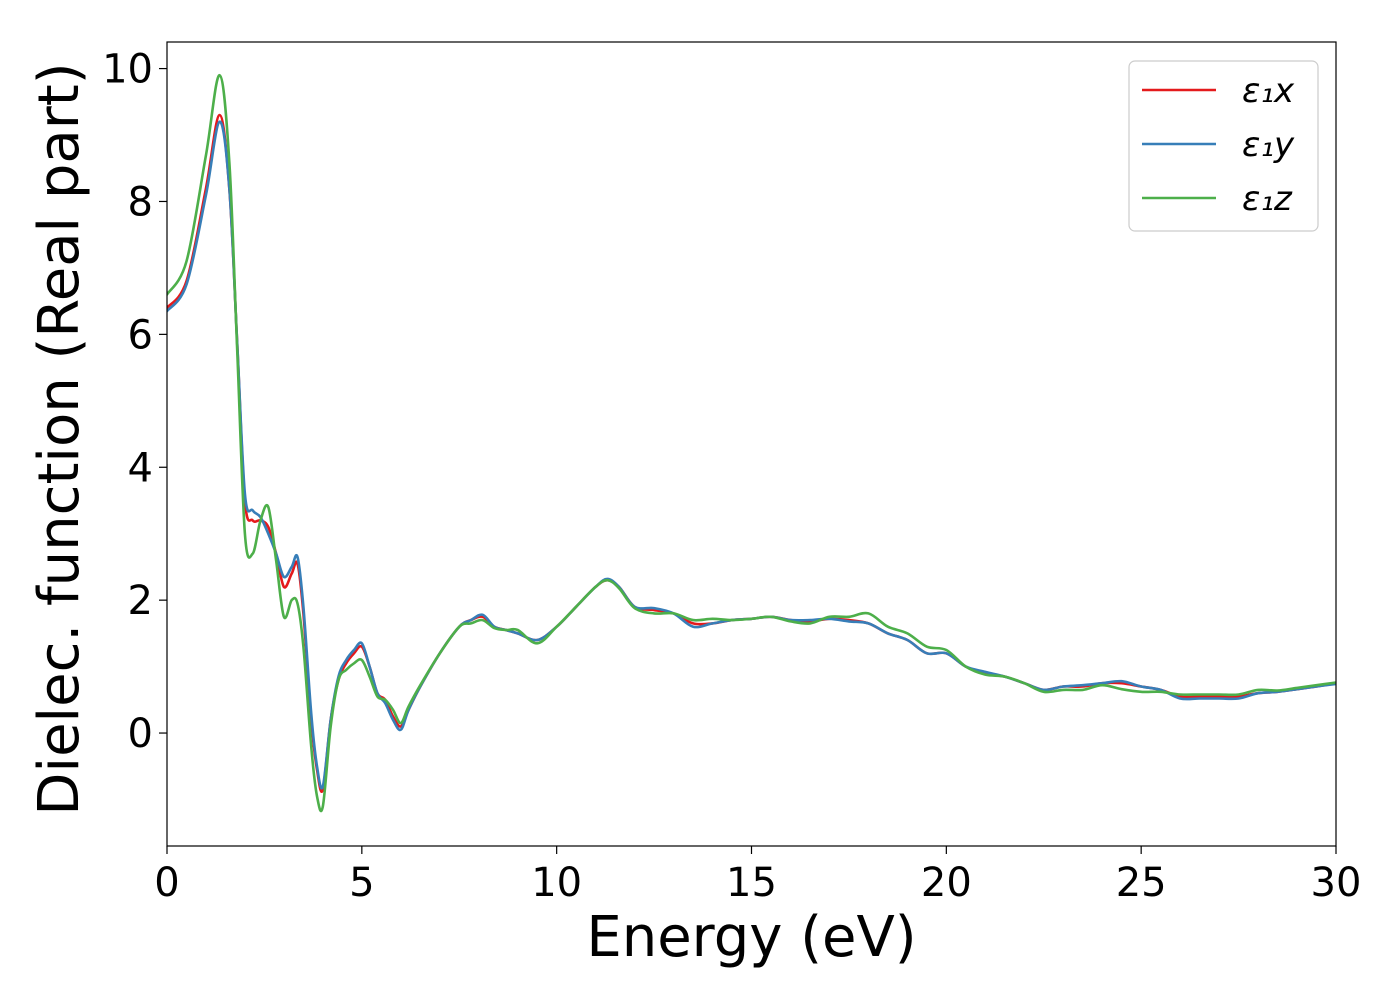 The height and width of the screenshot is (1000, 1400). What do you see at coordinates (751, 883) in the screenshot?
I see `x-tick-label: 15` at bounding box center [751, 883].